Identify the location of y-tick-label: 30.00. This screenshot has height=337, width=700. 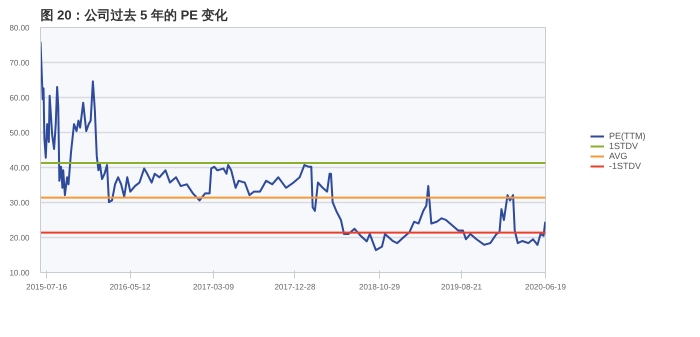
(19, 203).